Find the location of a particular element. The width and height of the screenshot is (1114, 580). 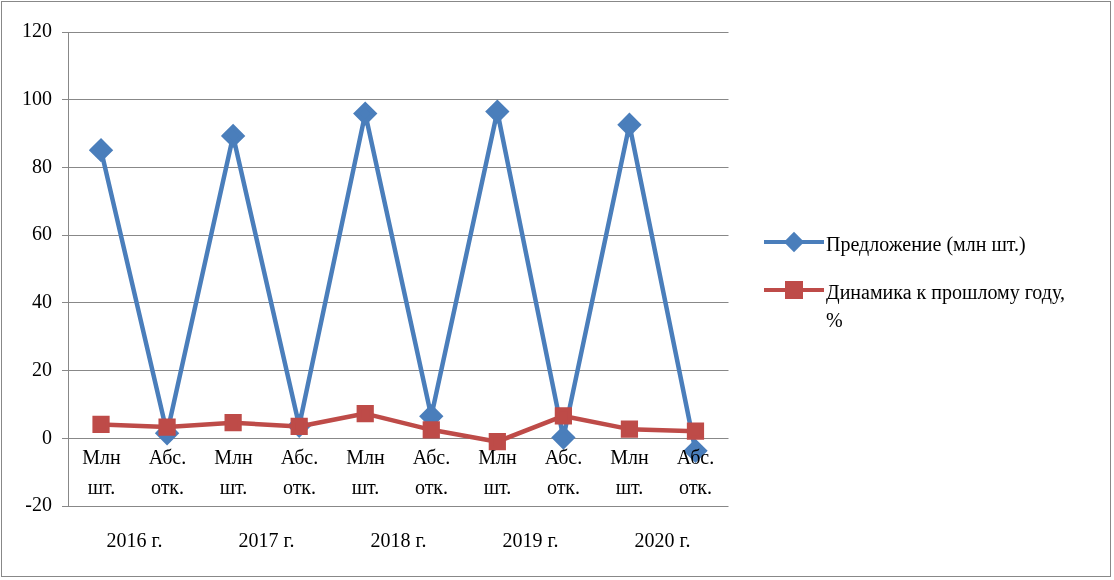

y-tick-label: 100 is located at coordinates (37, 97).